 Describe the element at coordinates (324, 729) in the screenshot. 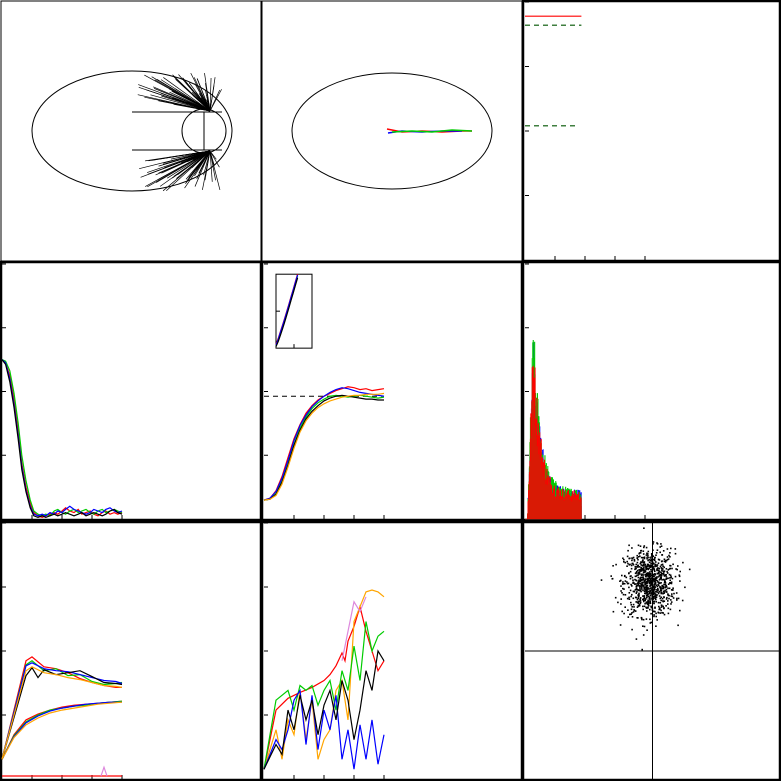

I see `series-line-blue` at that location.